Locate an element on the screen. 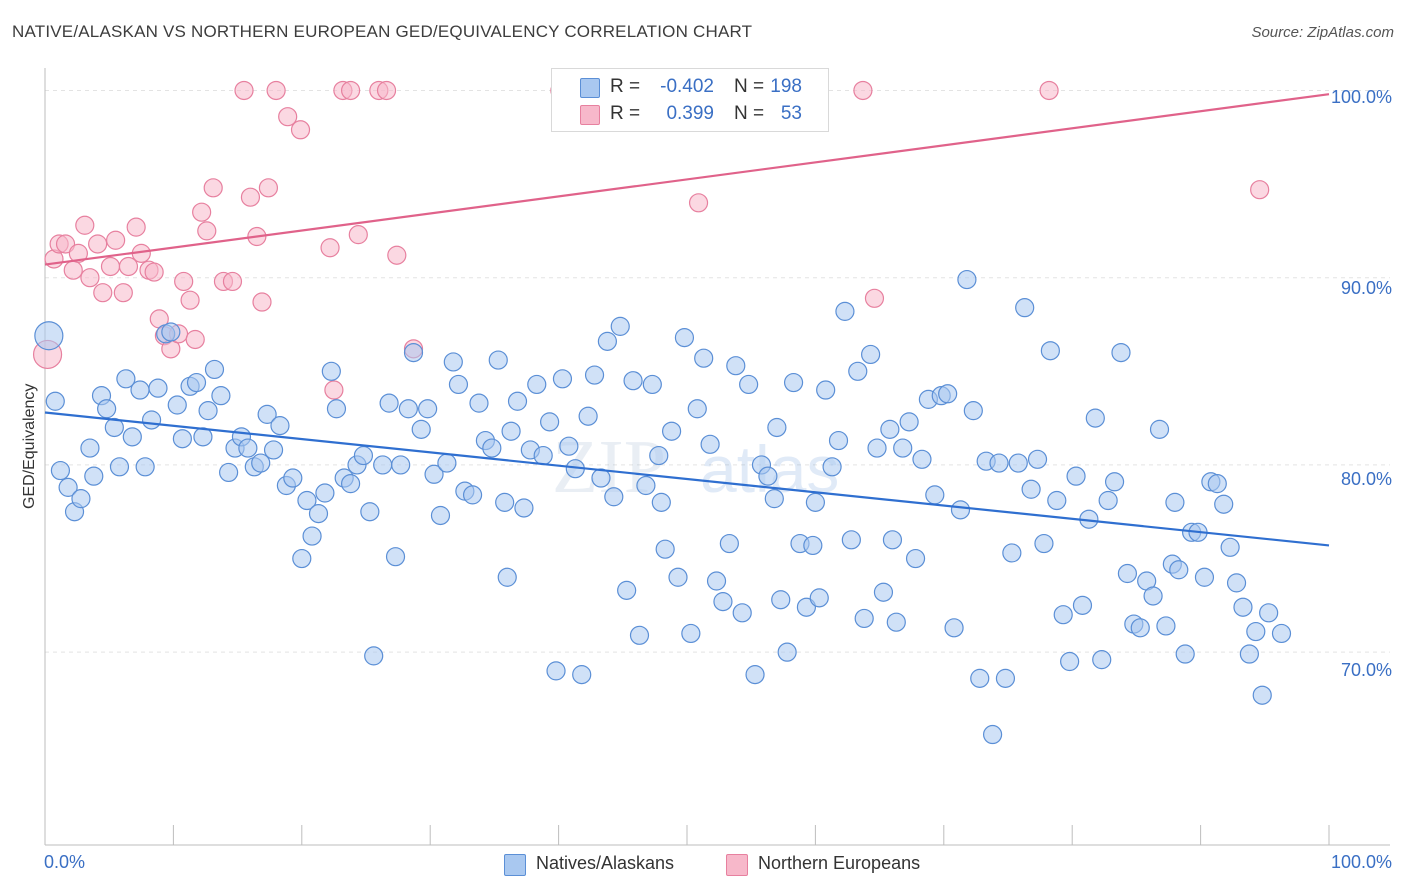  series-legend: Natives/Alaskans Northern Europeans is located at coordinates (703, 865).